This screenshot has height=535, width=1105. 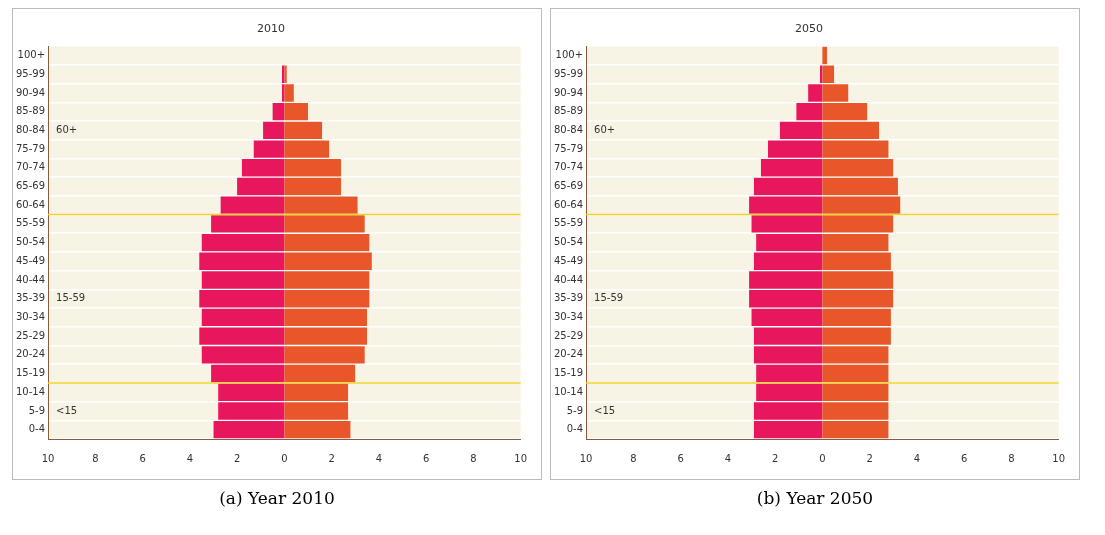 What do you see at coordinates (271, 29) in the screenshot?
I see `chart-title: 2010` at bounding box center [271, 29].